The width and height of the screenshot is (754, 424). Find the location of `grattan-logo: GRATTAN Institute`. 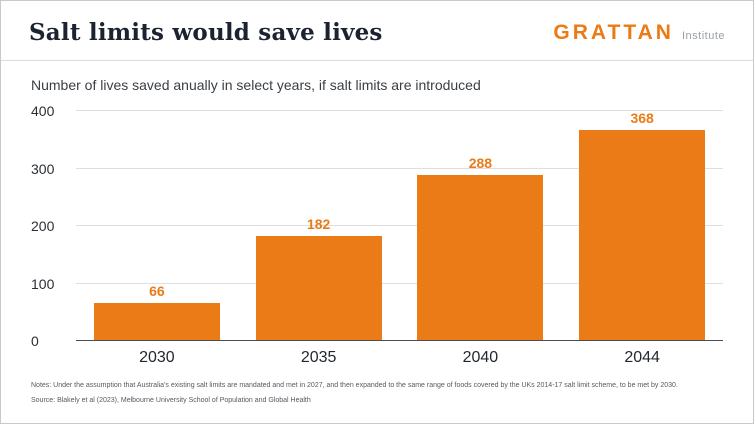

grattan-logo: GRATTAN Institute is located at coordinates (639, 33).